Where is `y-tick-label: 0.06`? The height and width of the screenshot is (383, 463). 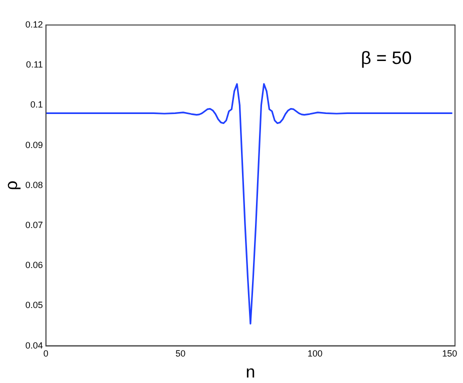 y-tick-label: 0.06 is located at coordinates (34, 265).